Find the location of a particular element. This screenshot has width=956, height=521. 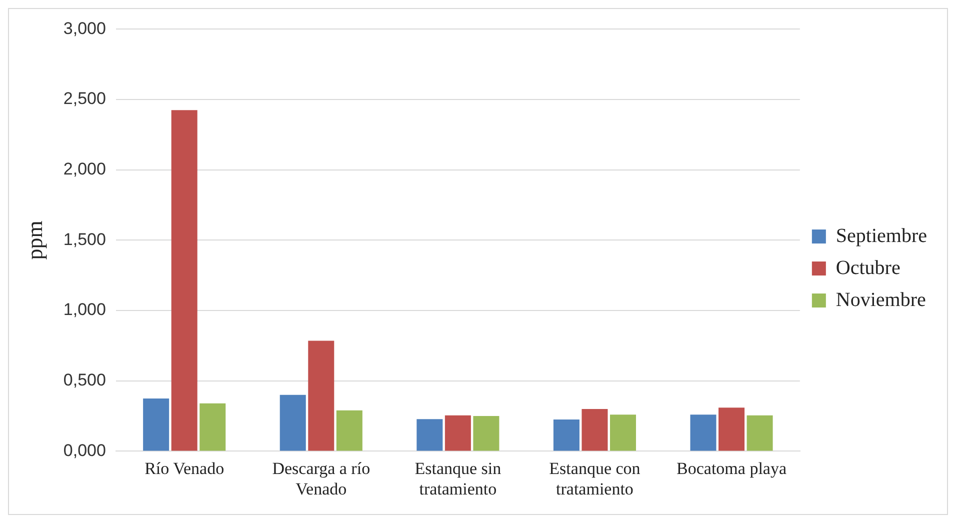

x-tick-label: Bocatoma playa is located at coordinates (731, 468).